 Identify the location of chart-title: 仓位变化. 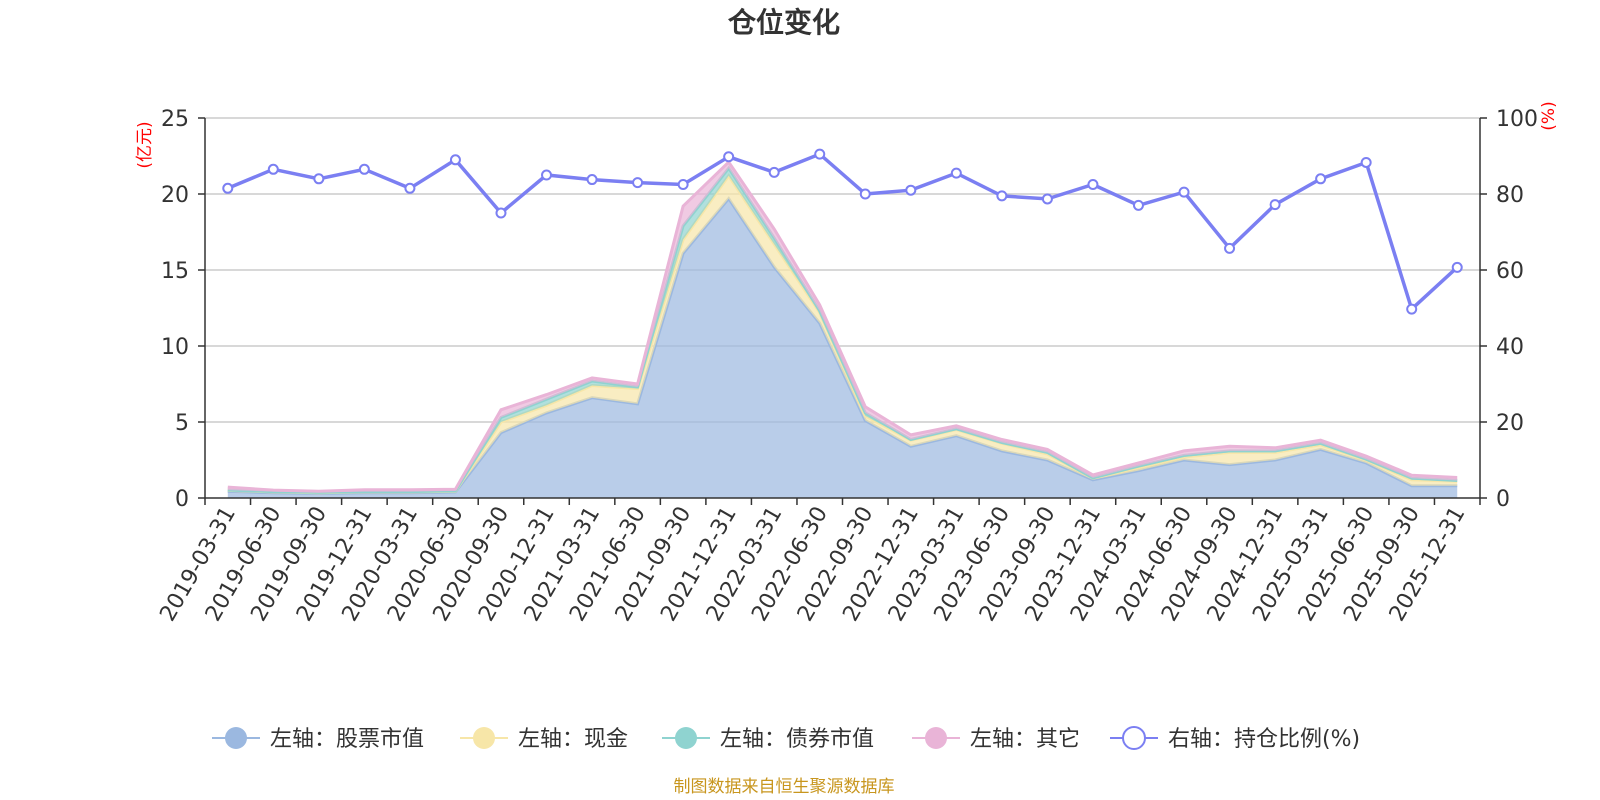
(784, 22).